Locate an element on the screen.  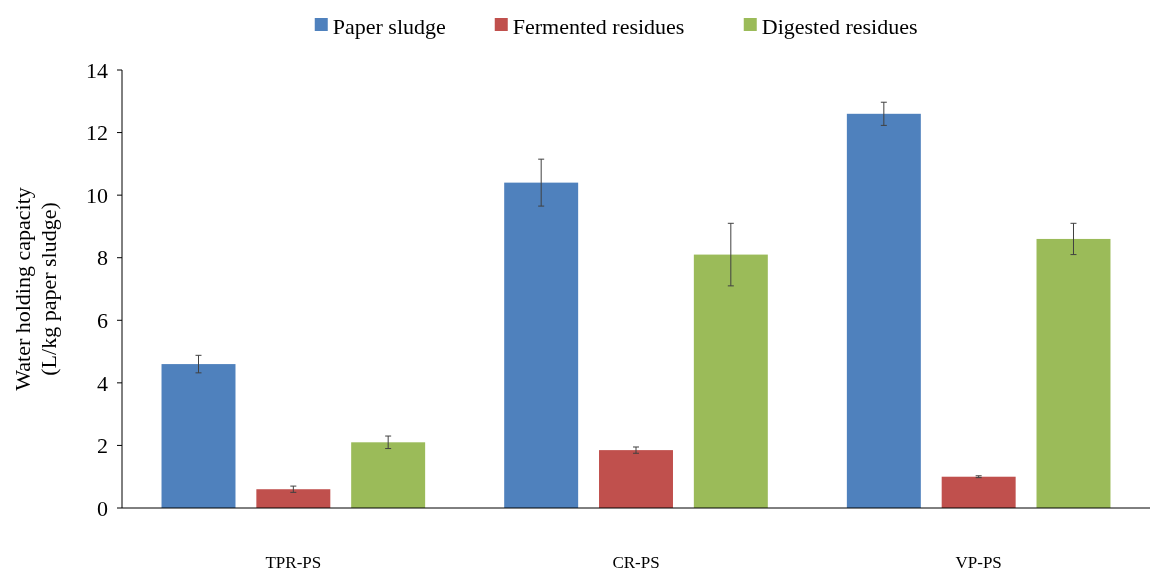
y-tick-label: 8 is located at coordinates (102, 258).